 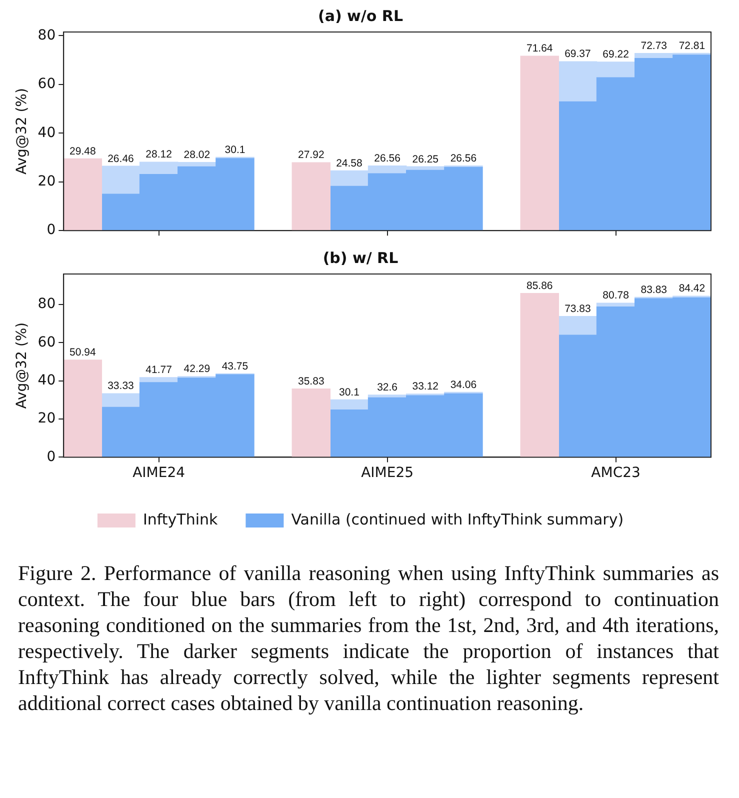 What do you see at coordinates (349, 163) in the screenshot?
I see `total-label: 24.58` at bounding box center [349, 163].